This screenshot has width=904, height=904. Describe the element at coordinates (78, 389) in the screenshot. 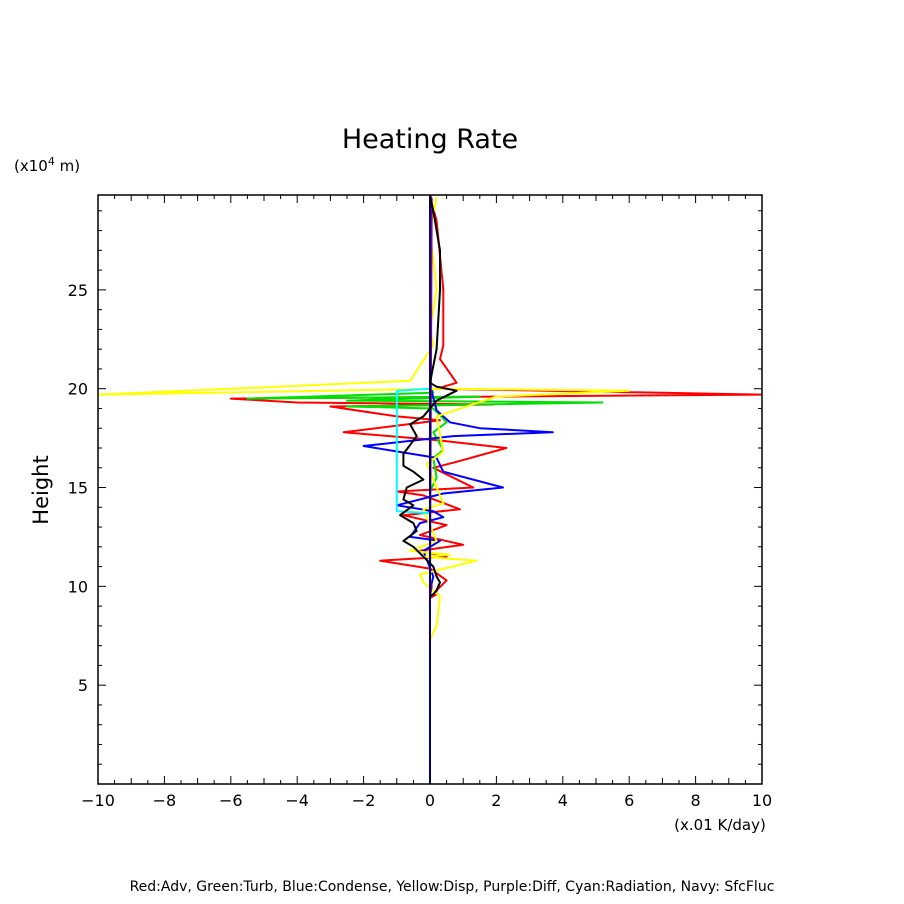

I see `y-tick-label: 20` at that location.